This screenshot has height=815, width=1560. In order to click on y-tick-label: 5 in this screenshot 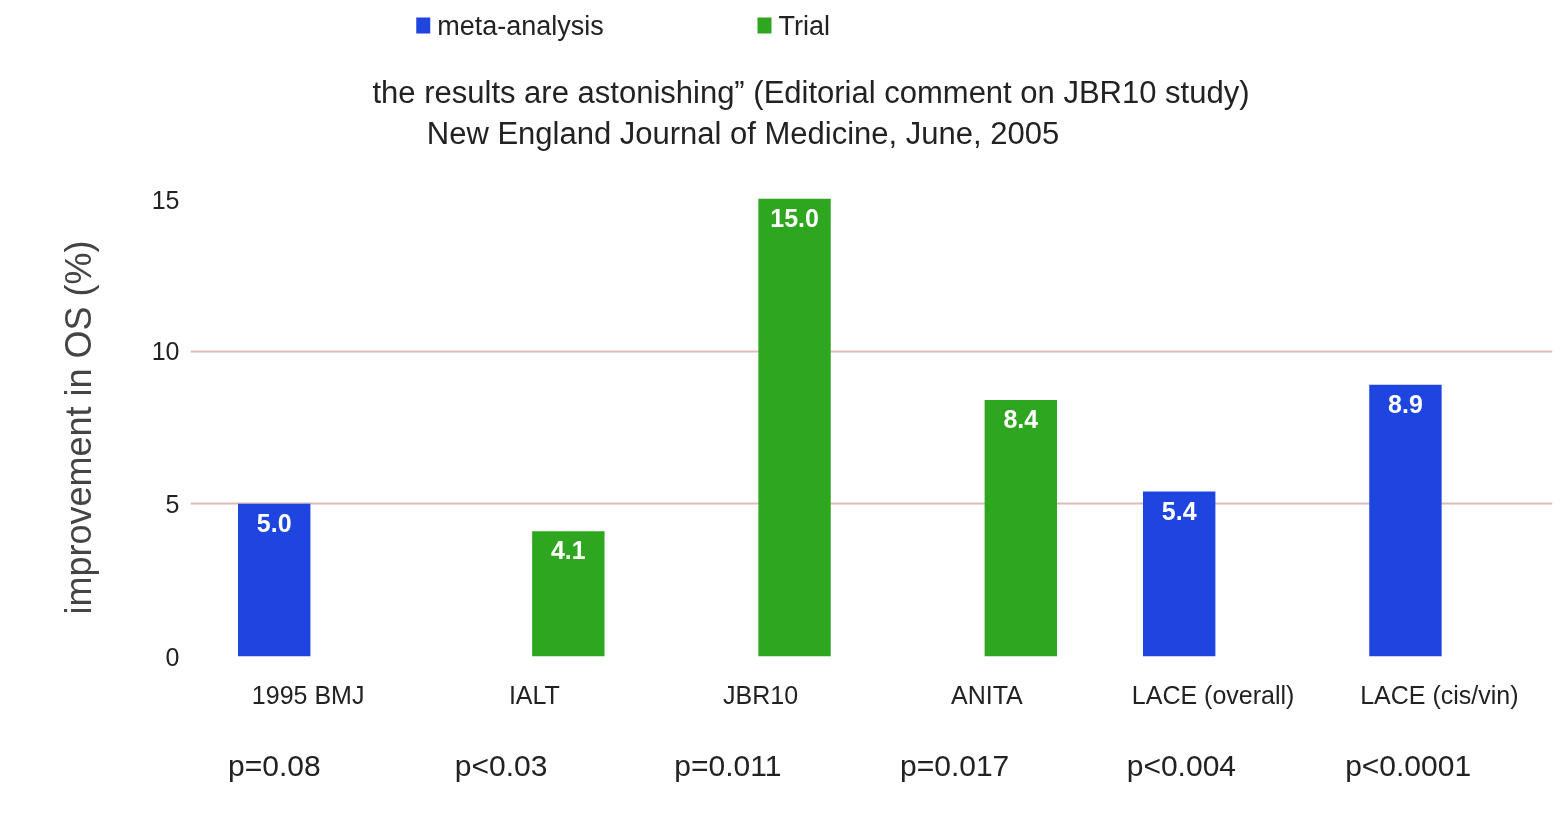, I will do `click(172, 503)`.